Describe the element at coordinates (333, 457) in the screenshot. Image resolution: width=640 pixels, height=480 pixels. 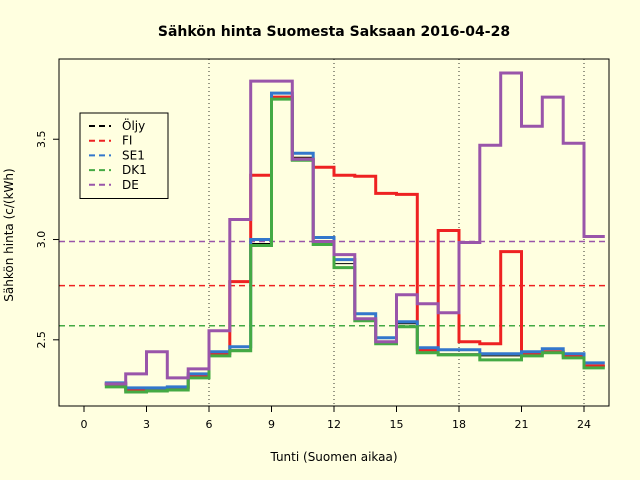
I see `x-axis-label: Tunti (Suomen aikaa)` at that location.